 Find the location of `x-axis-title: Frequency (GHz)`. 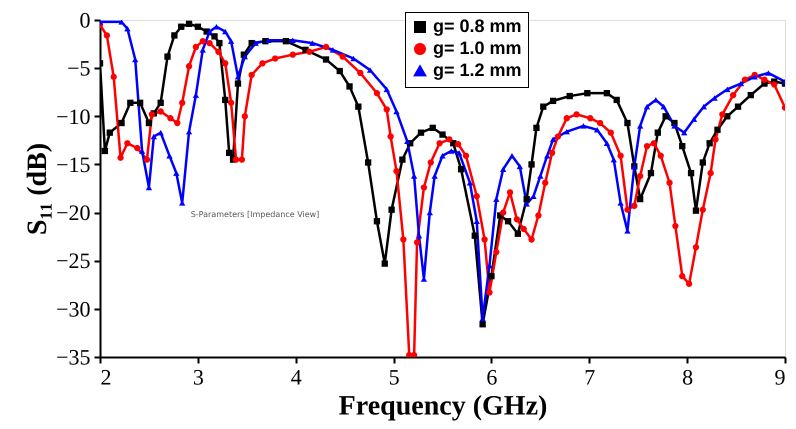

x-axis-title: Frequency (GHz) is located at coordinates (443, 406).